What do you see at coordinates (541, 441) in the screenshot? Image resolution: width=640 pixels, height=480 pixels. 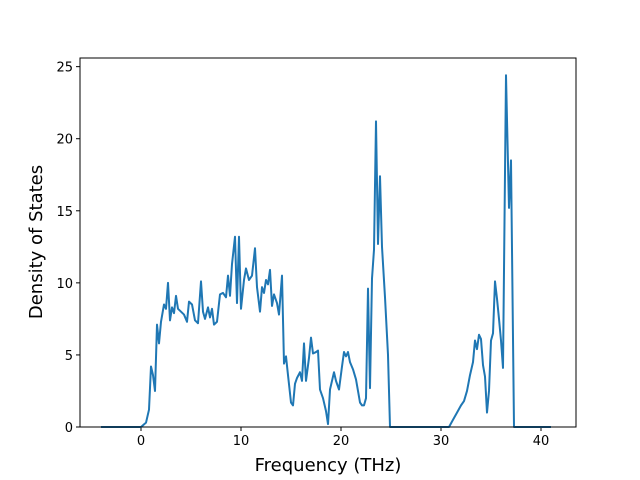 I see `x-tick-label: 40` at bounding box center [541, 441].